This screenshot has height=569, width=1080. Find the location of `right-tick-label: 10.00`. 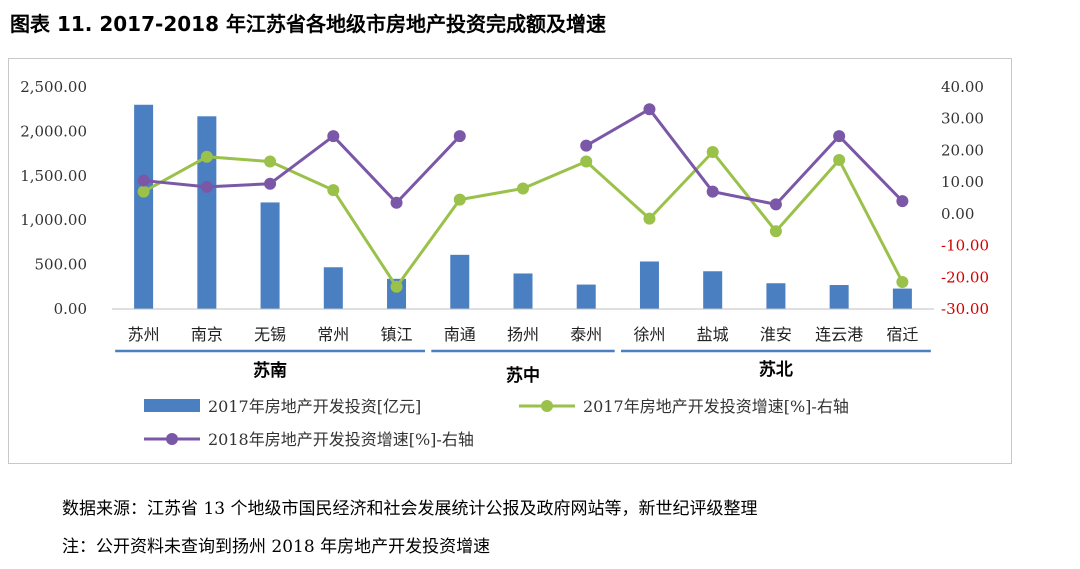

right-tick-label: 10.00 is located at coordinates (962, 182).